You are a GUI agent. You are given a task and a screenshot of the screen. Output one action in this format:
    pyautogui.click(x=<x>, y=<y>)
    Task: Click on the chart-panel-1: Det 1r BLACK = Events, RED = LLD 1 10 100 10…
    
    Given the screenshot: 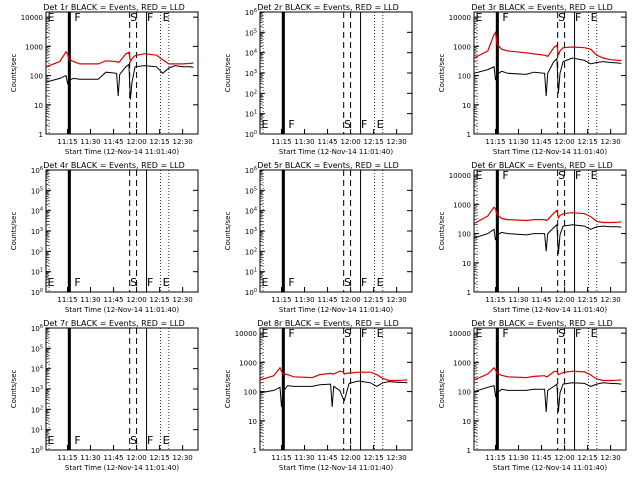 What is the action you would take?
    pyautogui.click(x=104, y=79)
    